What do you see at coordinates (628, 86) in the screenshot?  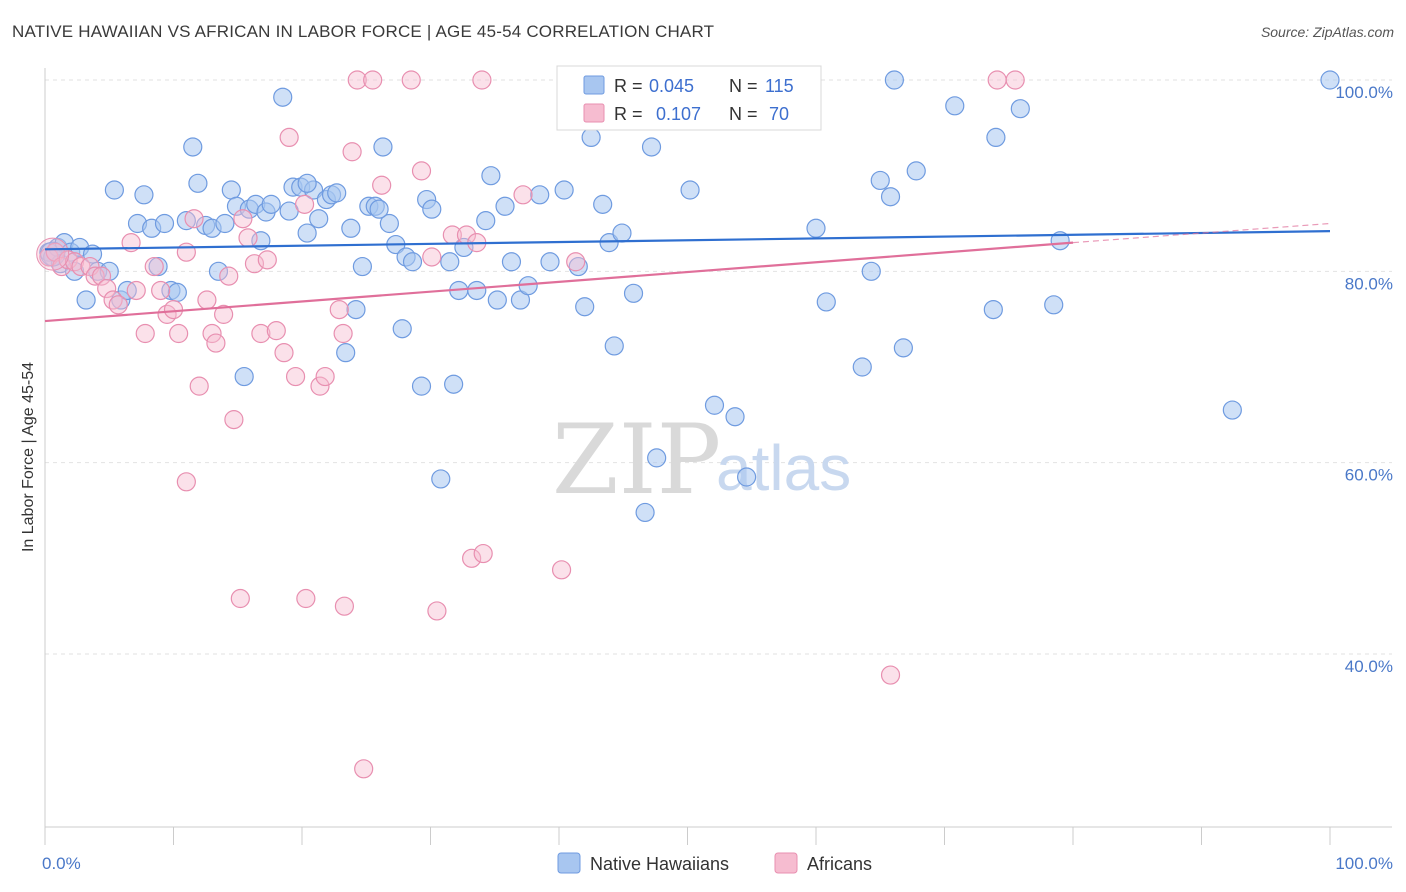 I see `legend-r-label-1: R =` at bounding box center [628, 86].